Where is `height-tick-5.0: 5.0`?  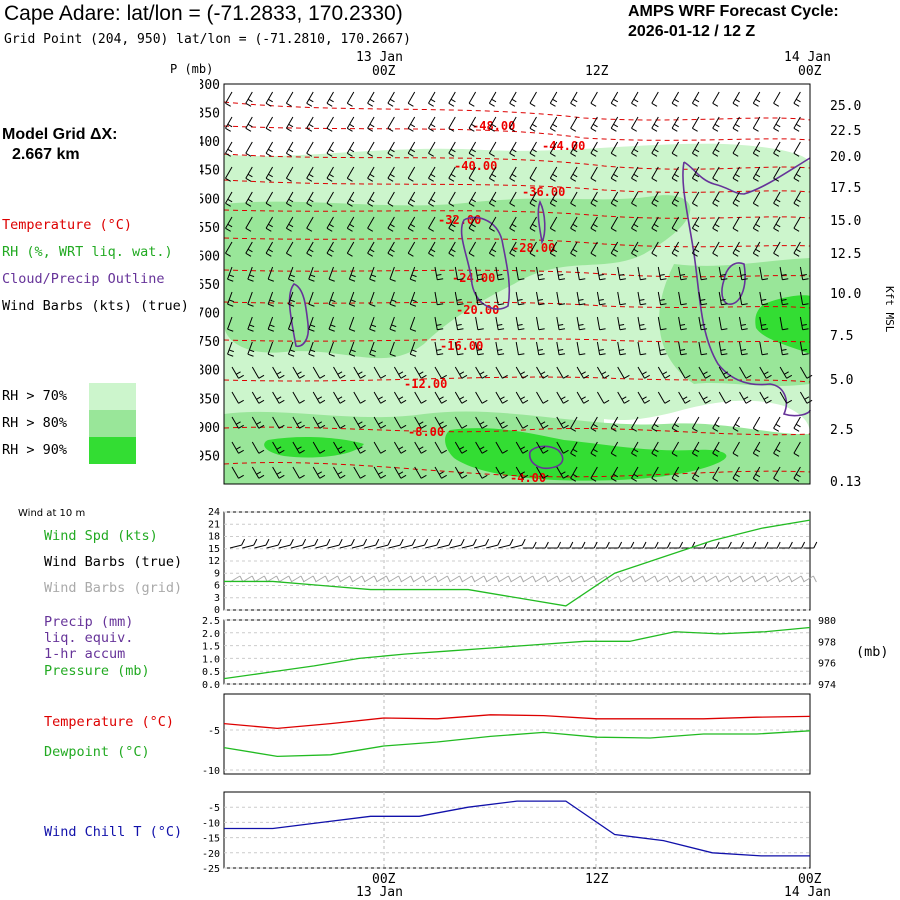
height-tick-5.0: 5.0 is located at coordinates (841, 380).